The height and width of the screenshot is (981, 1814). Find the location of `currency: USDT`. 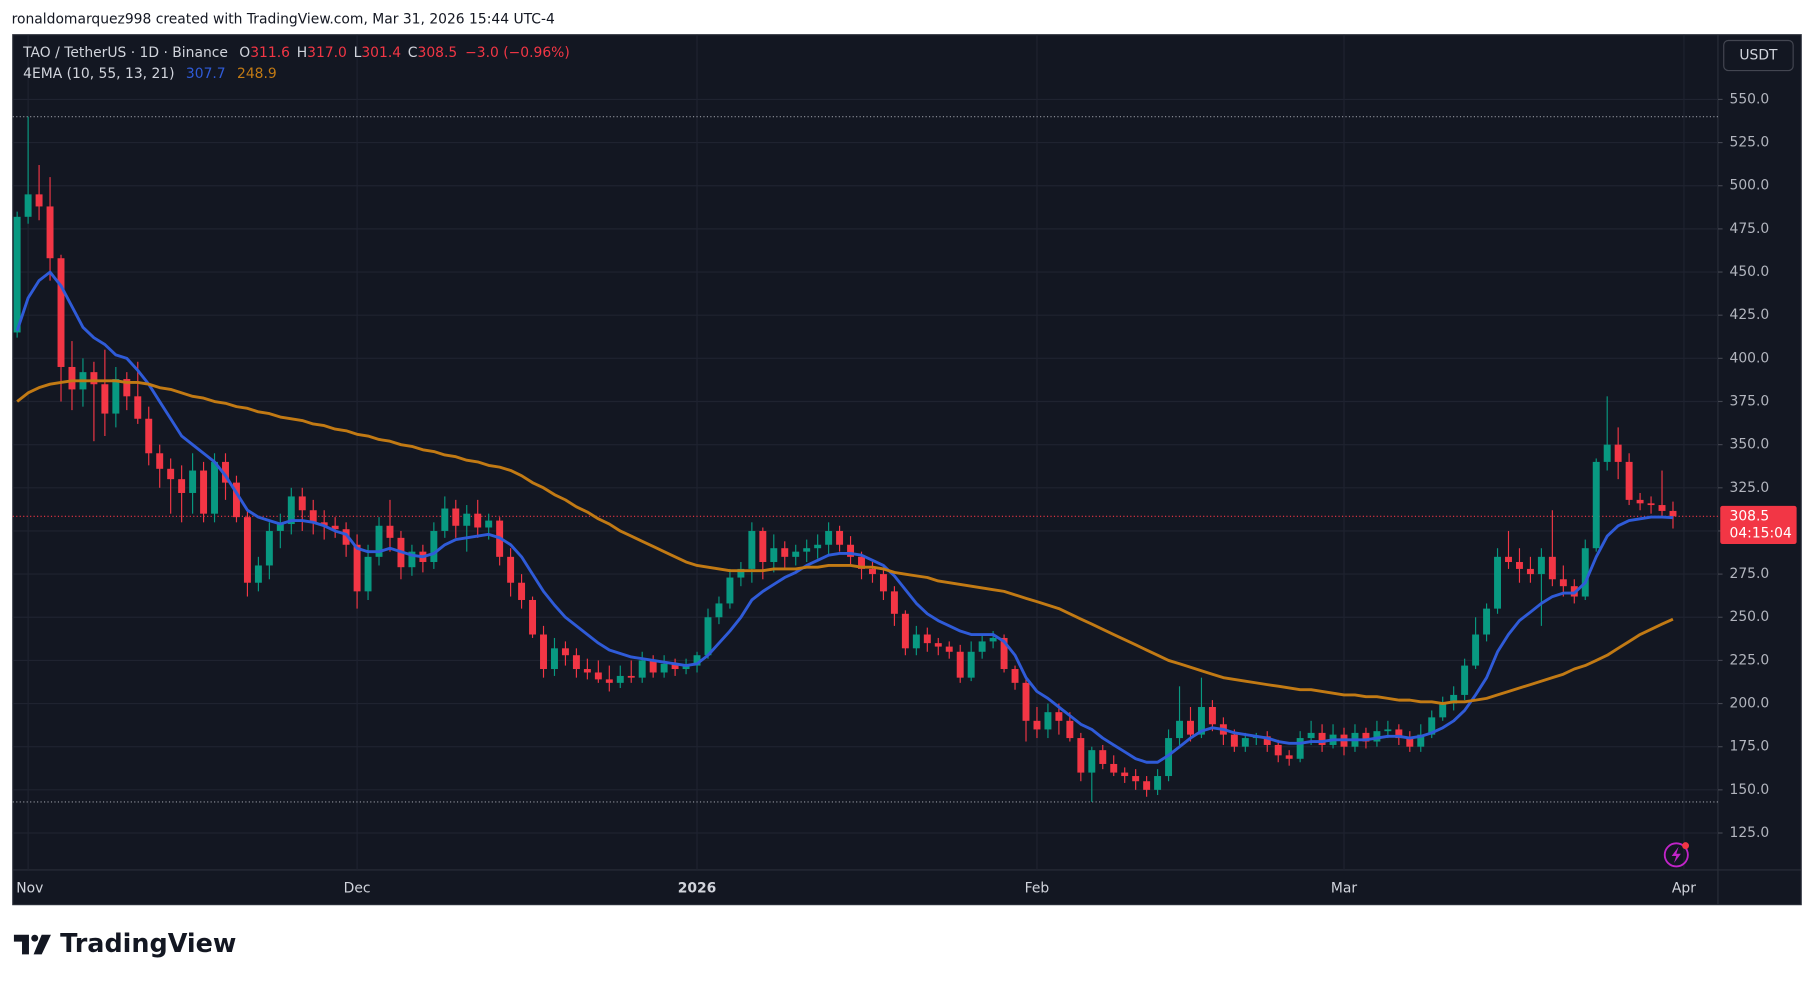

currency: USDT is located at coordinates (1758, 56).